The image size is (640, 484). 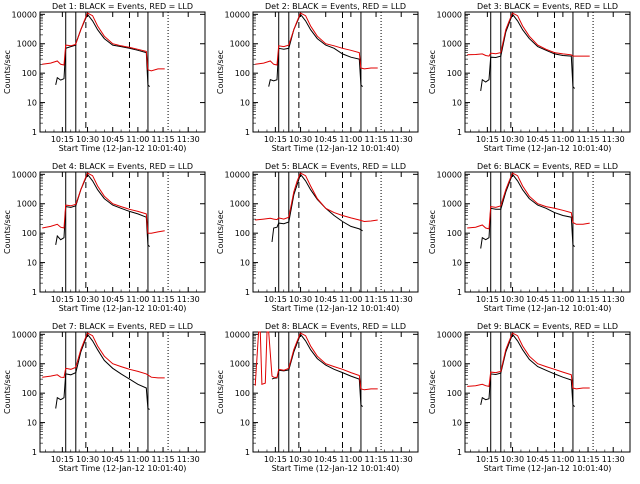 What do you see at coordinates (547, 326) in the screenshot?
I see `chart-title: Det 9: BLACK = Events, RED = LLD` at bounding box center [547, 326].